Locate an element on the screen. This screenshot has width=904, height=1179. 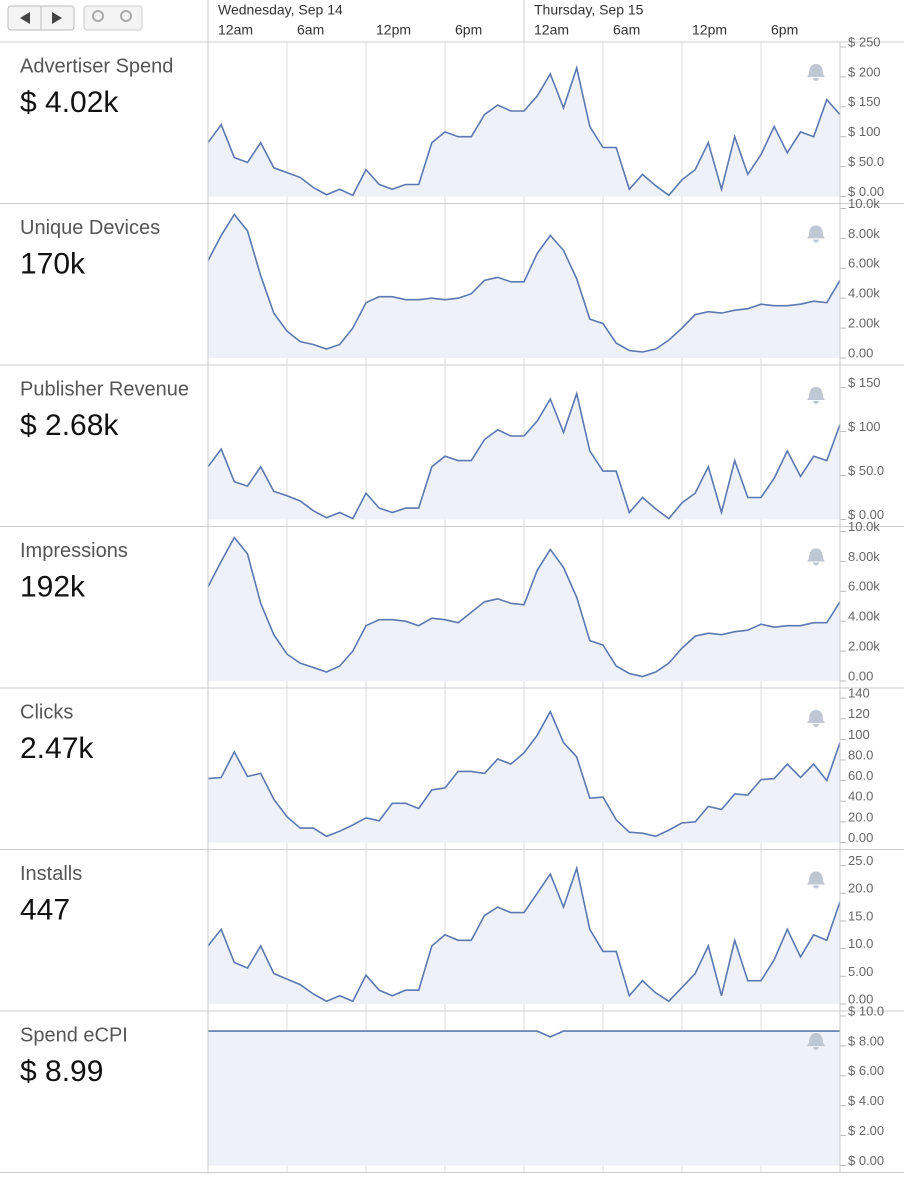
y-tick-label: $ 10.0 is located at coordinates (866, 1010).